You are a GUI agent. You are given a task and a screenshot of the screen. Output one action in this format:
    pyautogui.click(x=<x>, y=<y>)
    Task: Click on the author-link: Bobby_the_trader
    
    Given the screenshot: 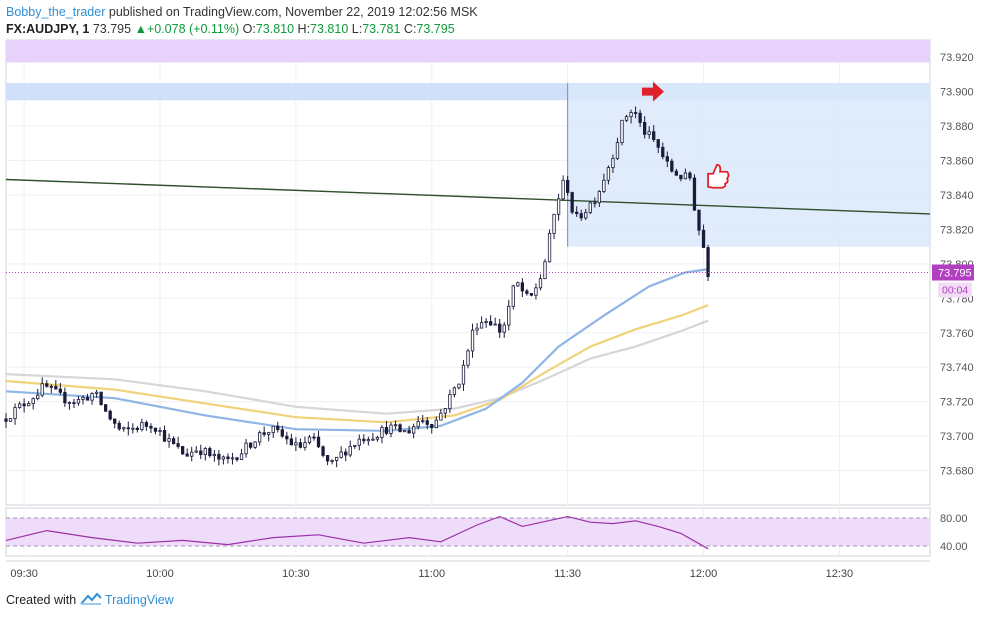 What is the action you would take?
    pyautogui.click(x=56, y=12)
    